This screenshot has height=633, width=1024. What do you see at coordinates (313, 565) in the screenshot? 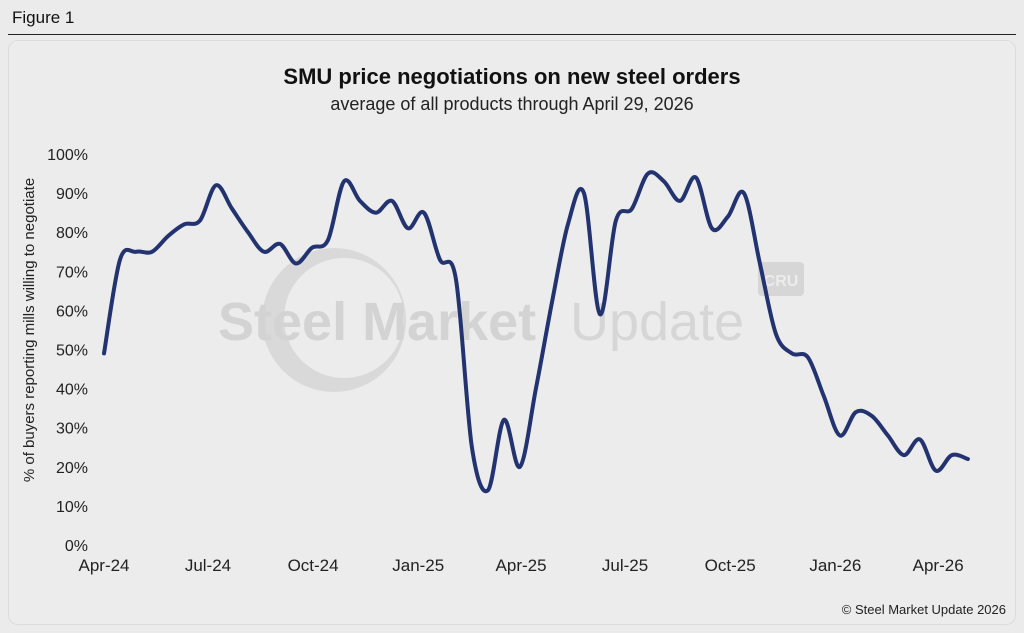
I see `x-tick-label: Oct-24` at bounding box center [313, 565].